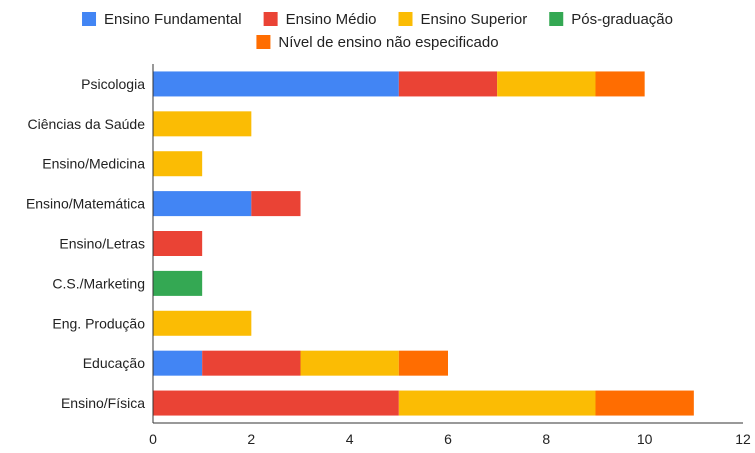 The image size is (755, 453). What do you see at coordinates (743, 439) in the screenshot?
I see `x-tick-label: 12` at bounding box center [743, 439].